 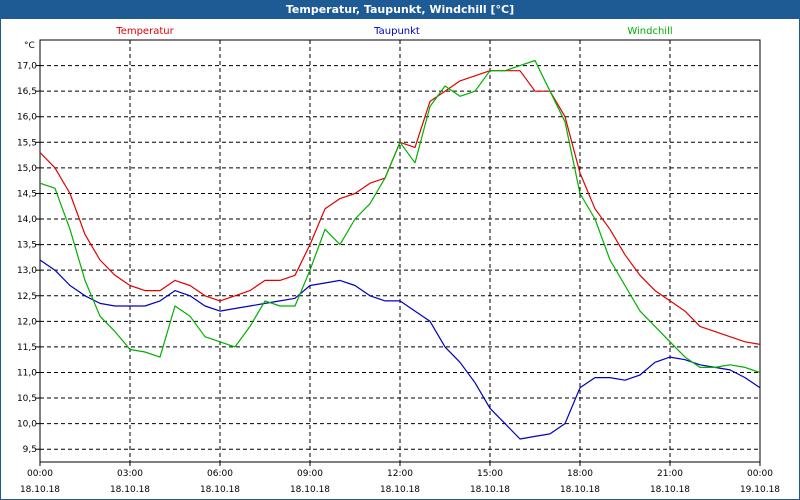 What do you see at coordinates (27, 169) in the screenshot?
I see `y-tick-label: 15,0` at bounding box center [27, 169].